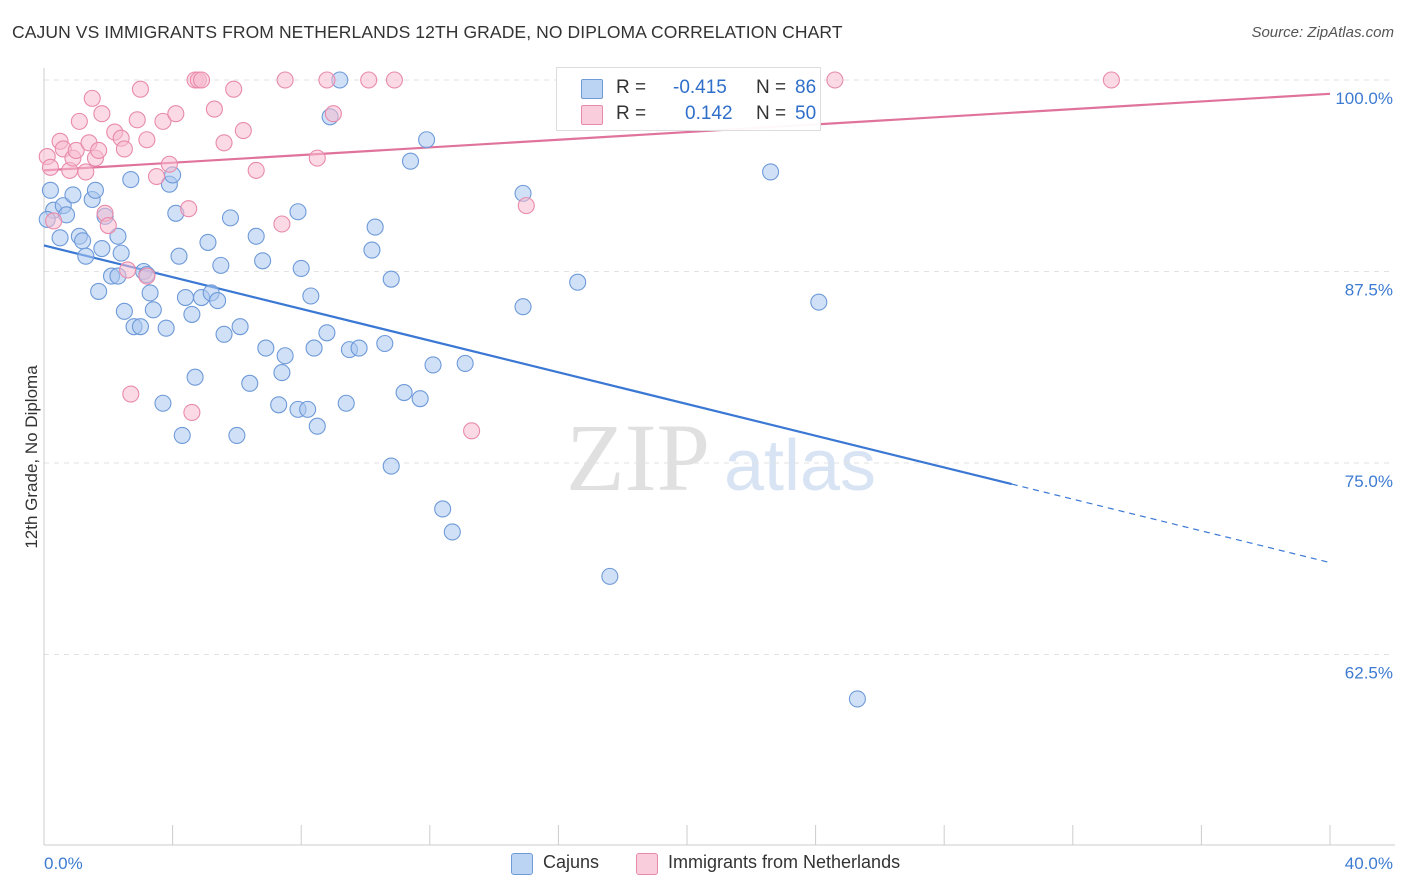  I want to click on chart-source: Source: ZipAtlas.com, so click(1322, 32).